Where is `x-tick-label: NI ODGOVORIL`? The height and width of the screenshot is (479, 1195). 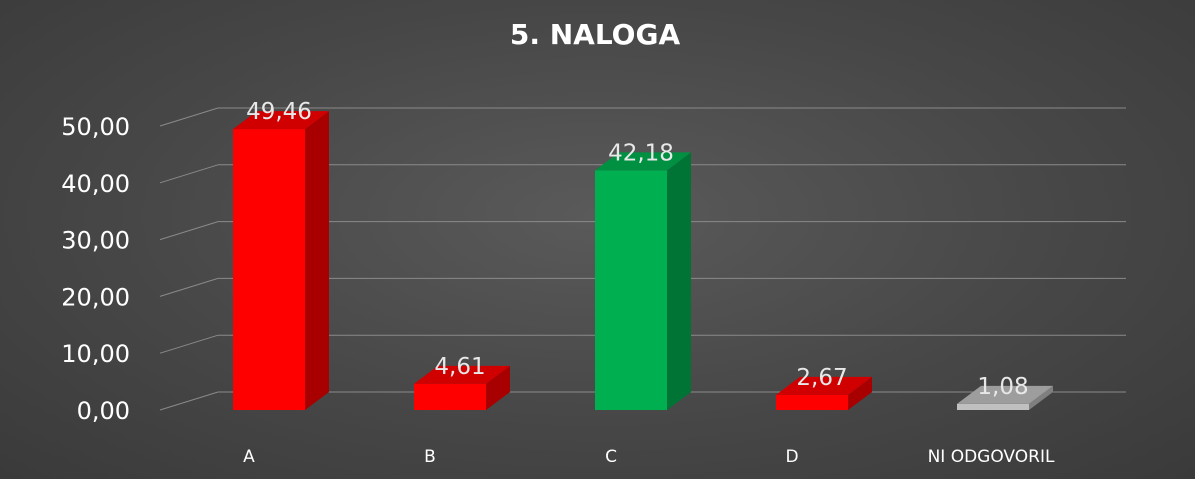 x-tick-label: NI ODGOVORIL is located at coordinates (991, 457).